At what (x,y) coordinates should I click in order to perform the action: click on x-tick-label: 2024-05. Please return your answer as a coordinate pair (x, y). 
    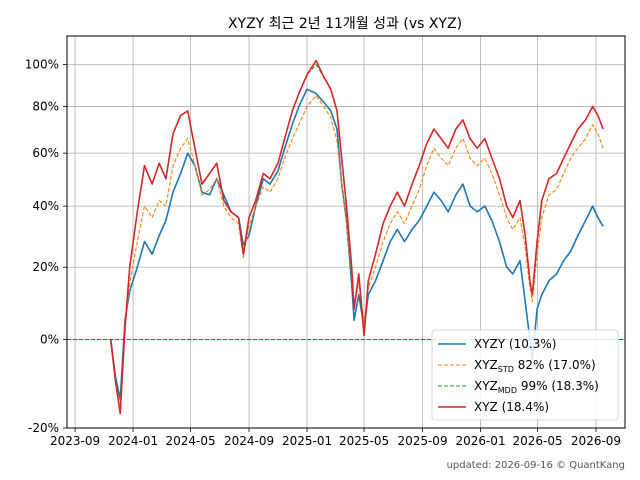
    Looking at the image, I should click on (191, 441).